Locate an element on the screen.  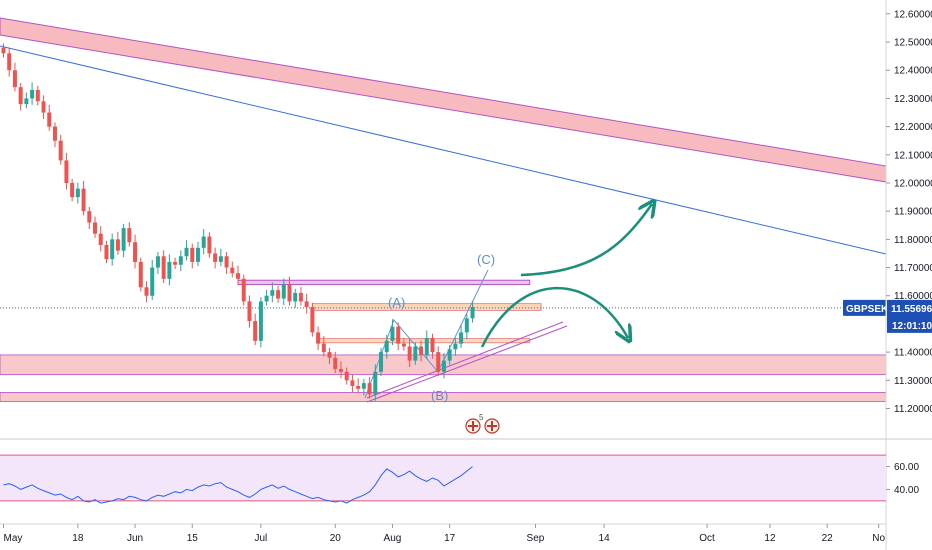
symbol-price-tag: GBPSEK 11.55696 12:01:10 is located at coordinates (887, 316).